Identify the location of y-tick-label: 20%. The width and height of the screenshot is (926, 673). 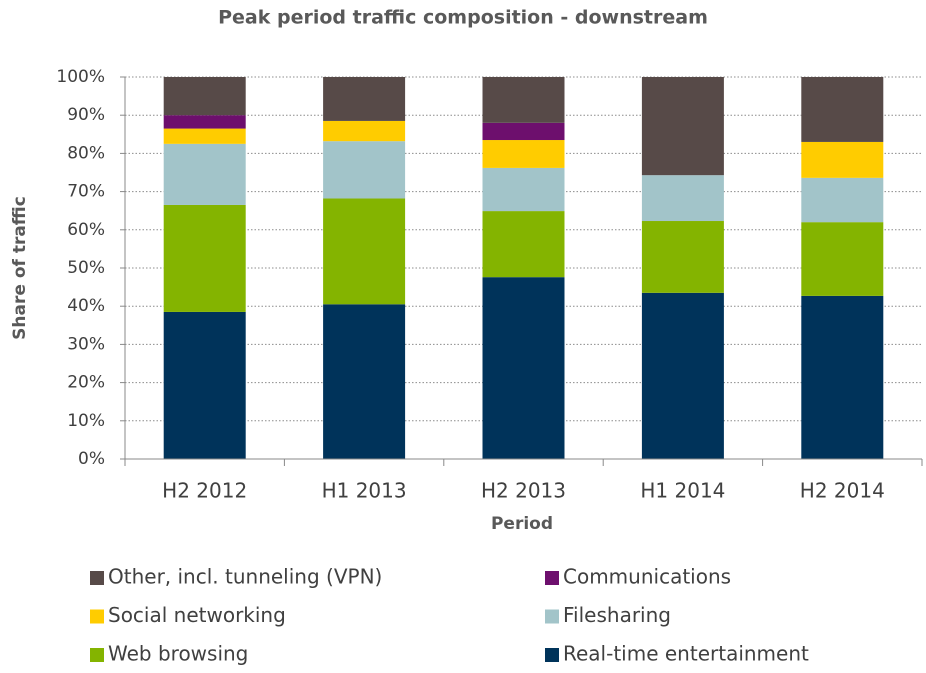
(86, 383).